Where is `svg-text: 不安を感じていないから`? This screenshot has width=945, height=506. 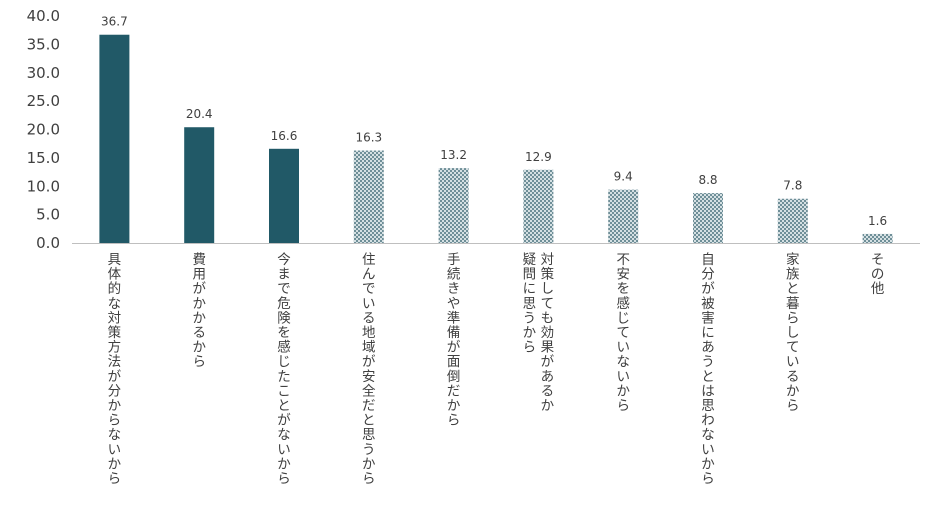
svg-text: 不安を感じていないから is located at coordinates (623, 333).